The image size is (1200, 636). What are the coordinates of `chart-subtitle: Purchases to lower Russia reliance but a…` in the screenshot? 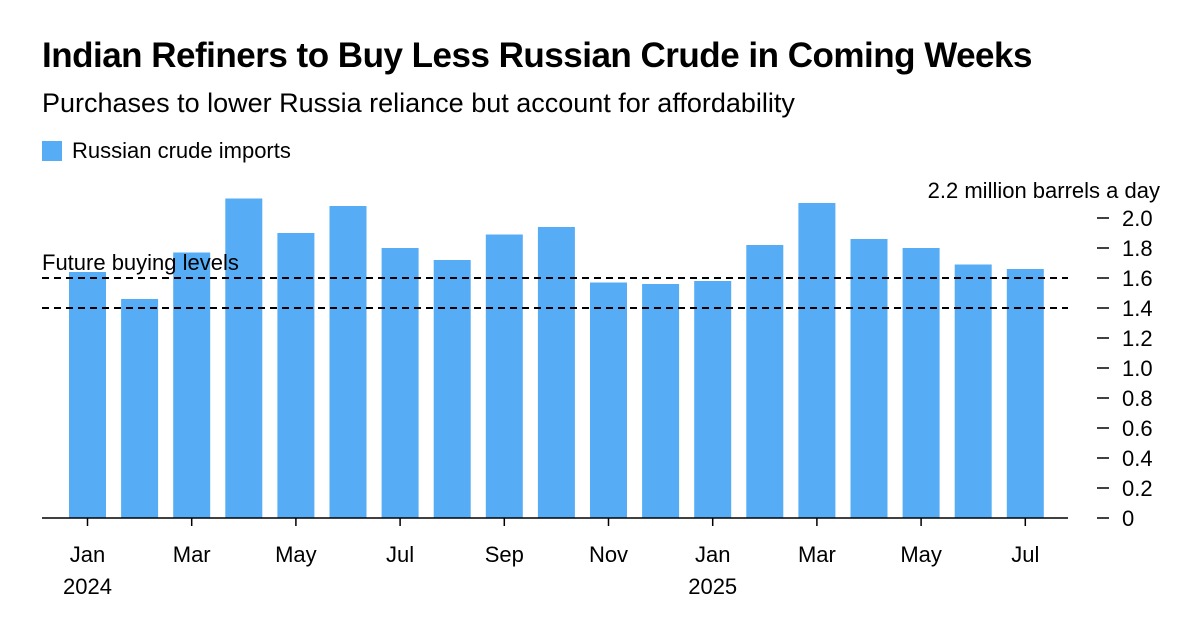 It's located at (418, 103).